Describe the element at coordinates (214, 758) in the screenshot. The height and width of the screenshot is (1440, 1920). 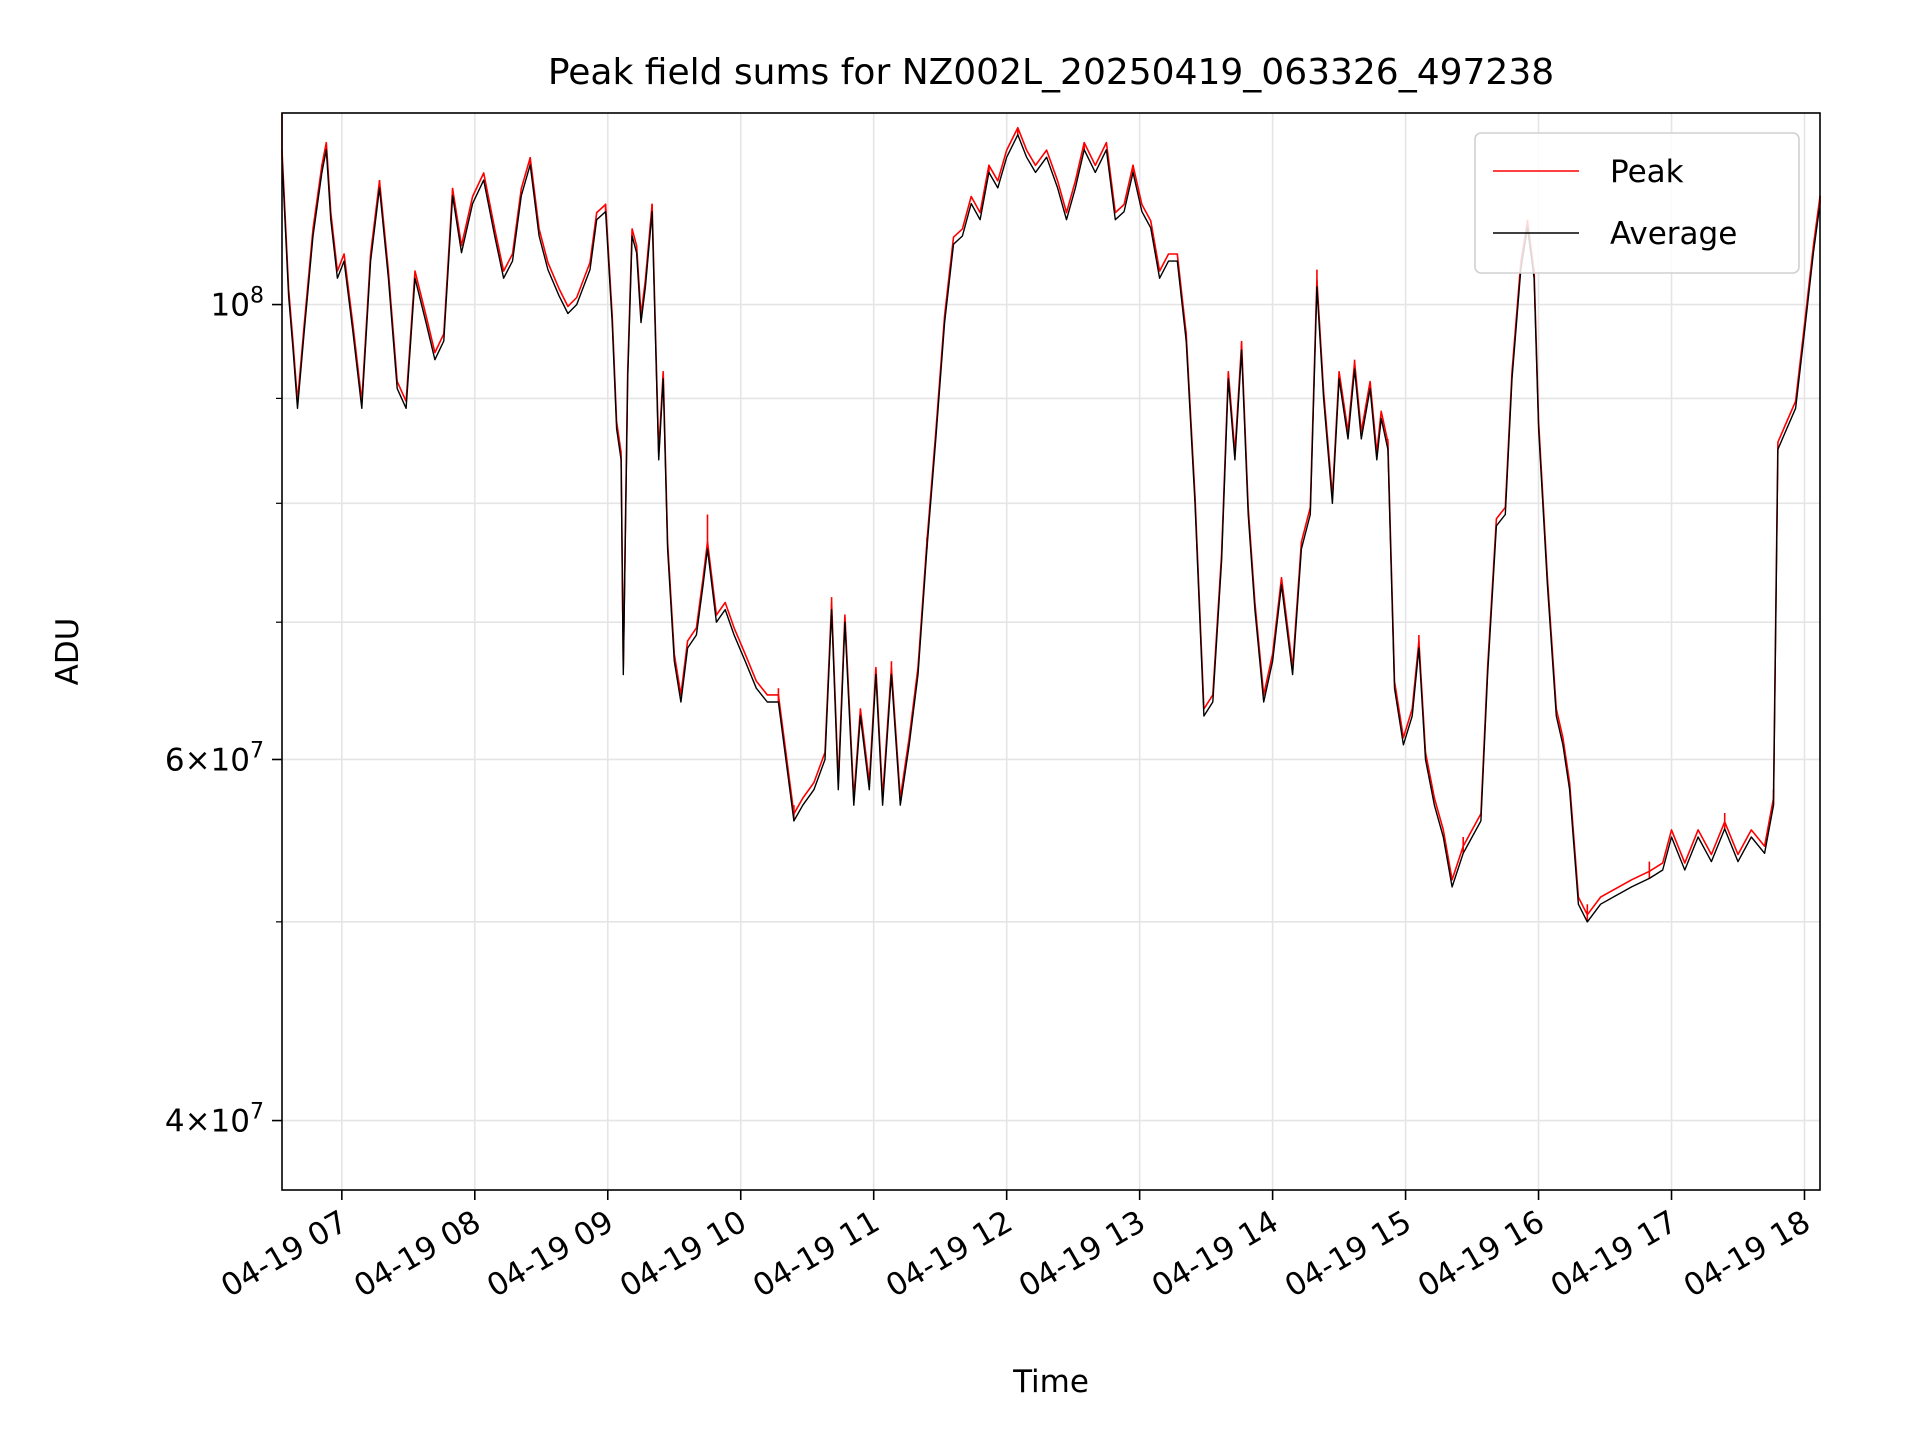
I see `y-tick-label: 6×107` at that location.